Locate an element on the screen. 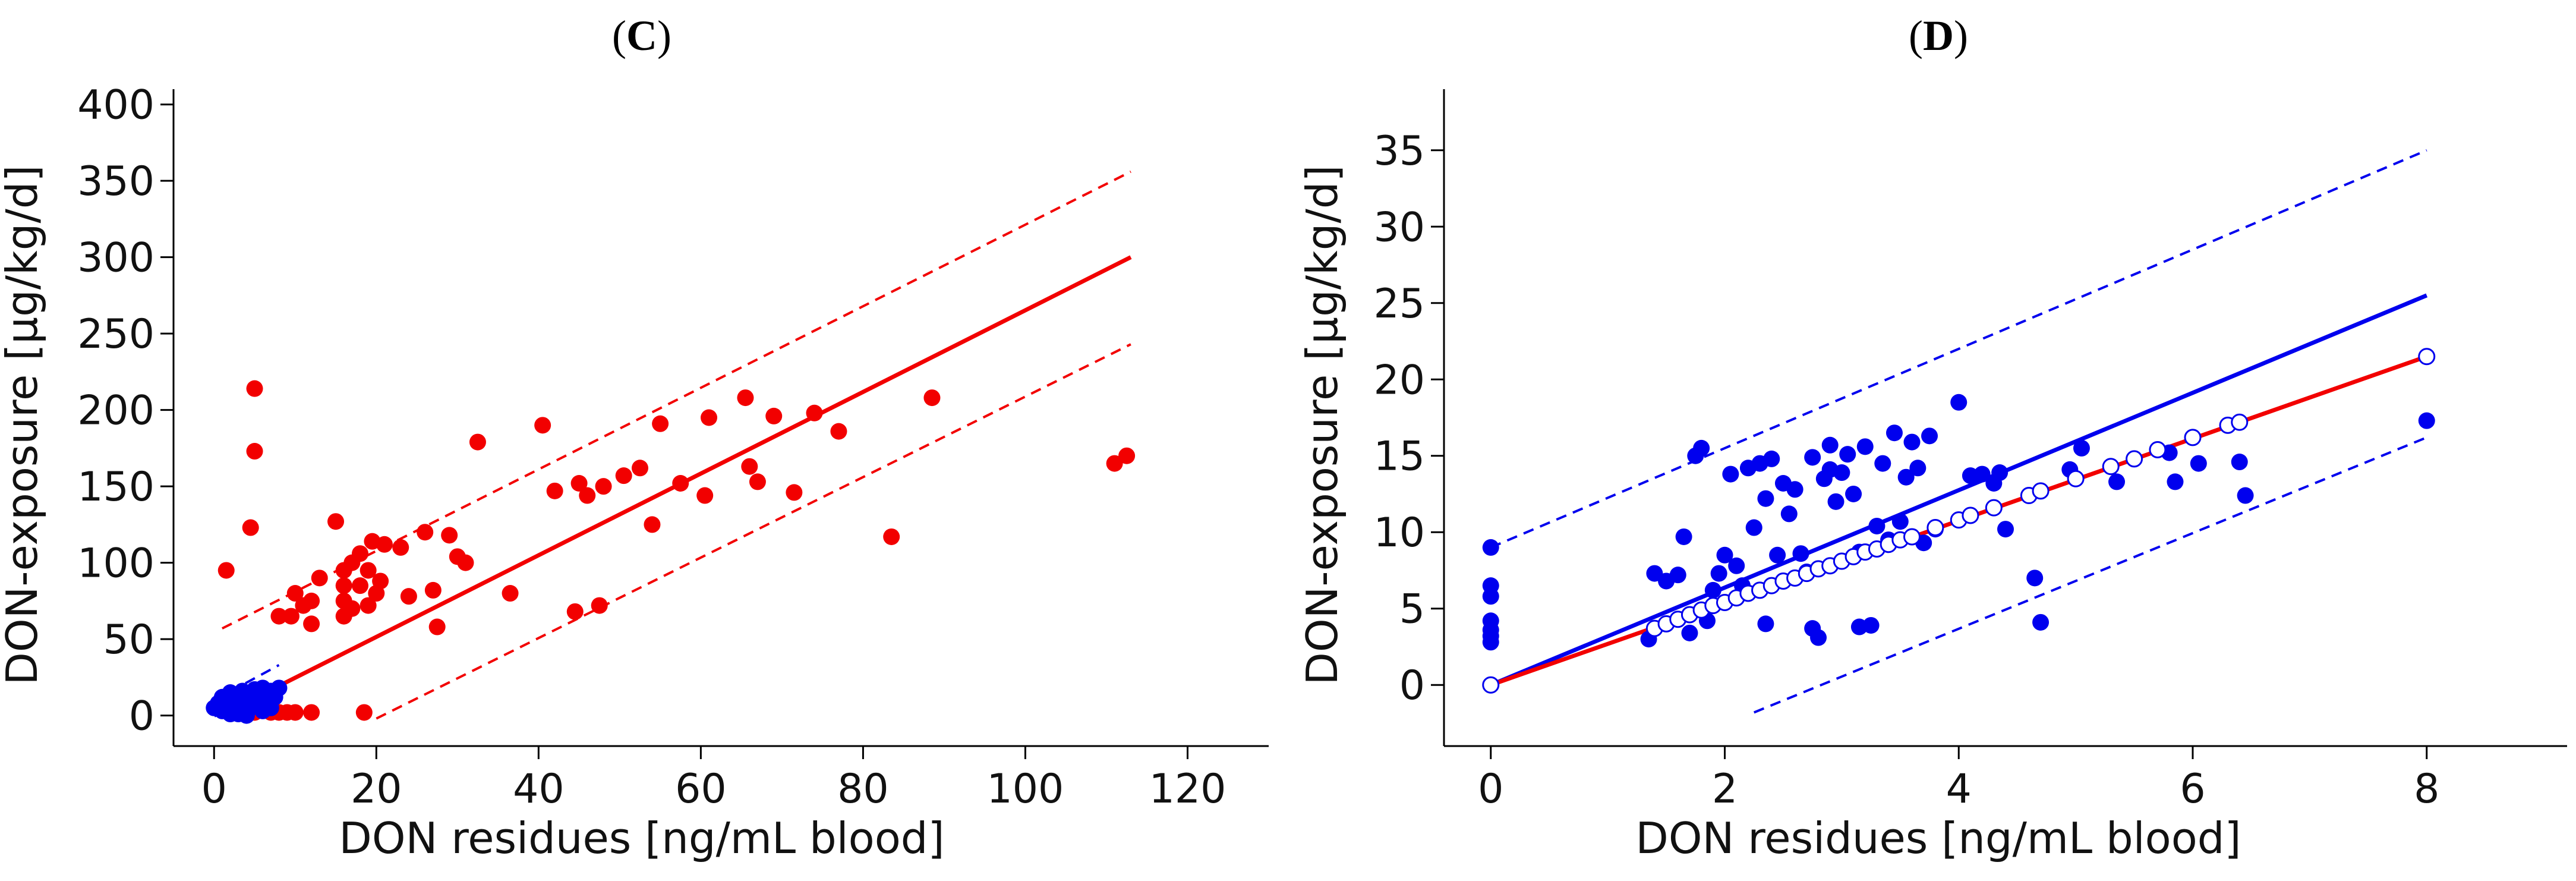 Image resolution: width=2576 pixels, height=881 pixels. panel-c-y-tick-label: 100 is located at coordinates (116, 563).